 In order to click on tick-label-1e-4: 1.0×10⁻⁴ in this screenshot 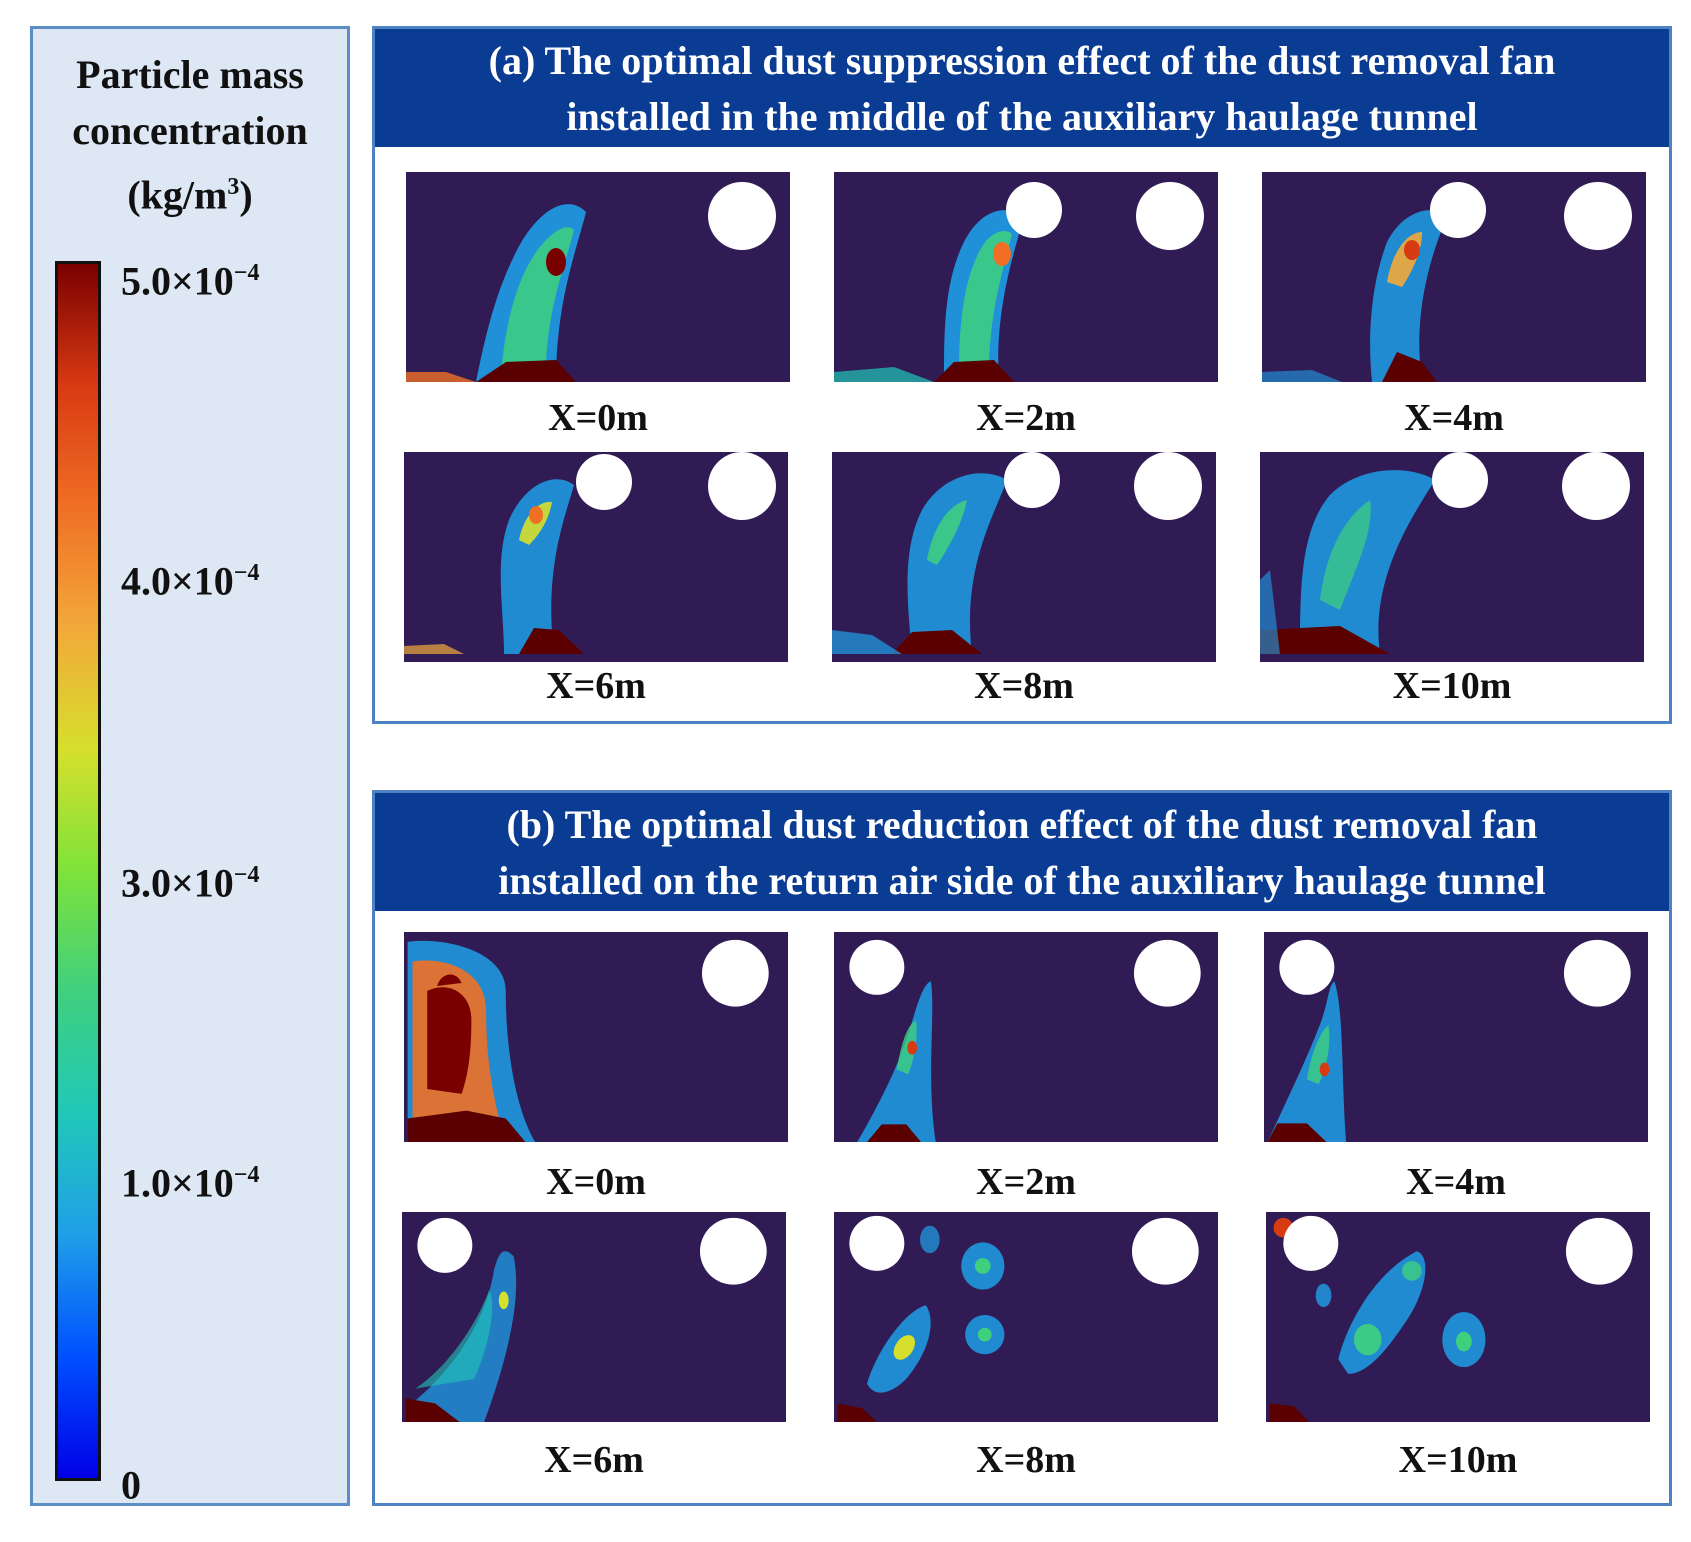, I will do `click(190, 1183)`.